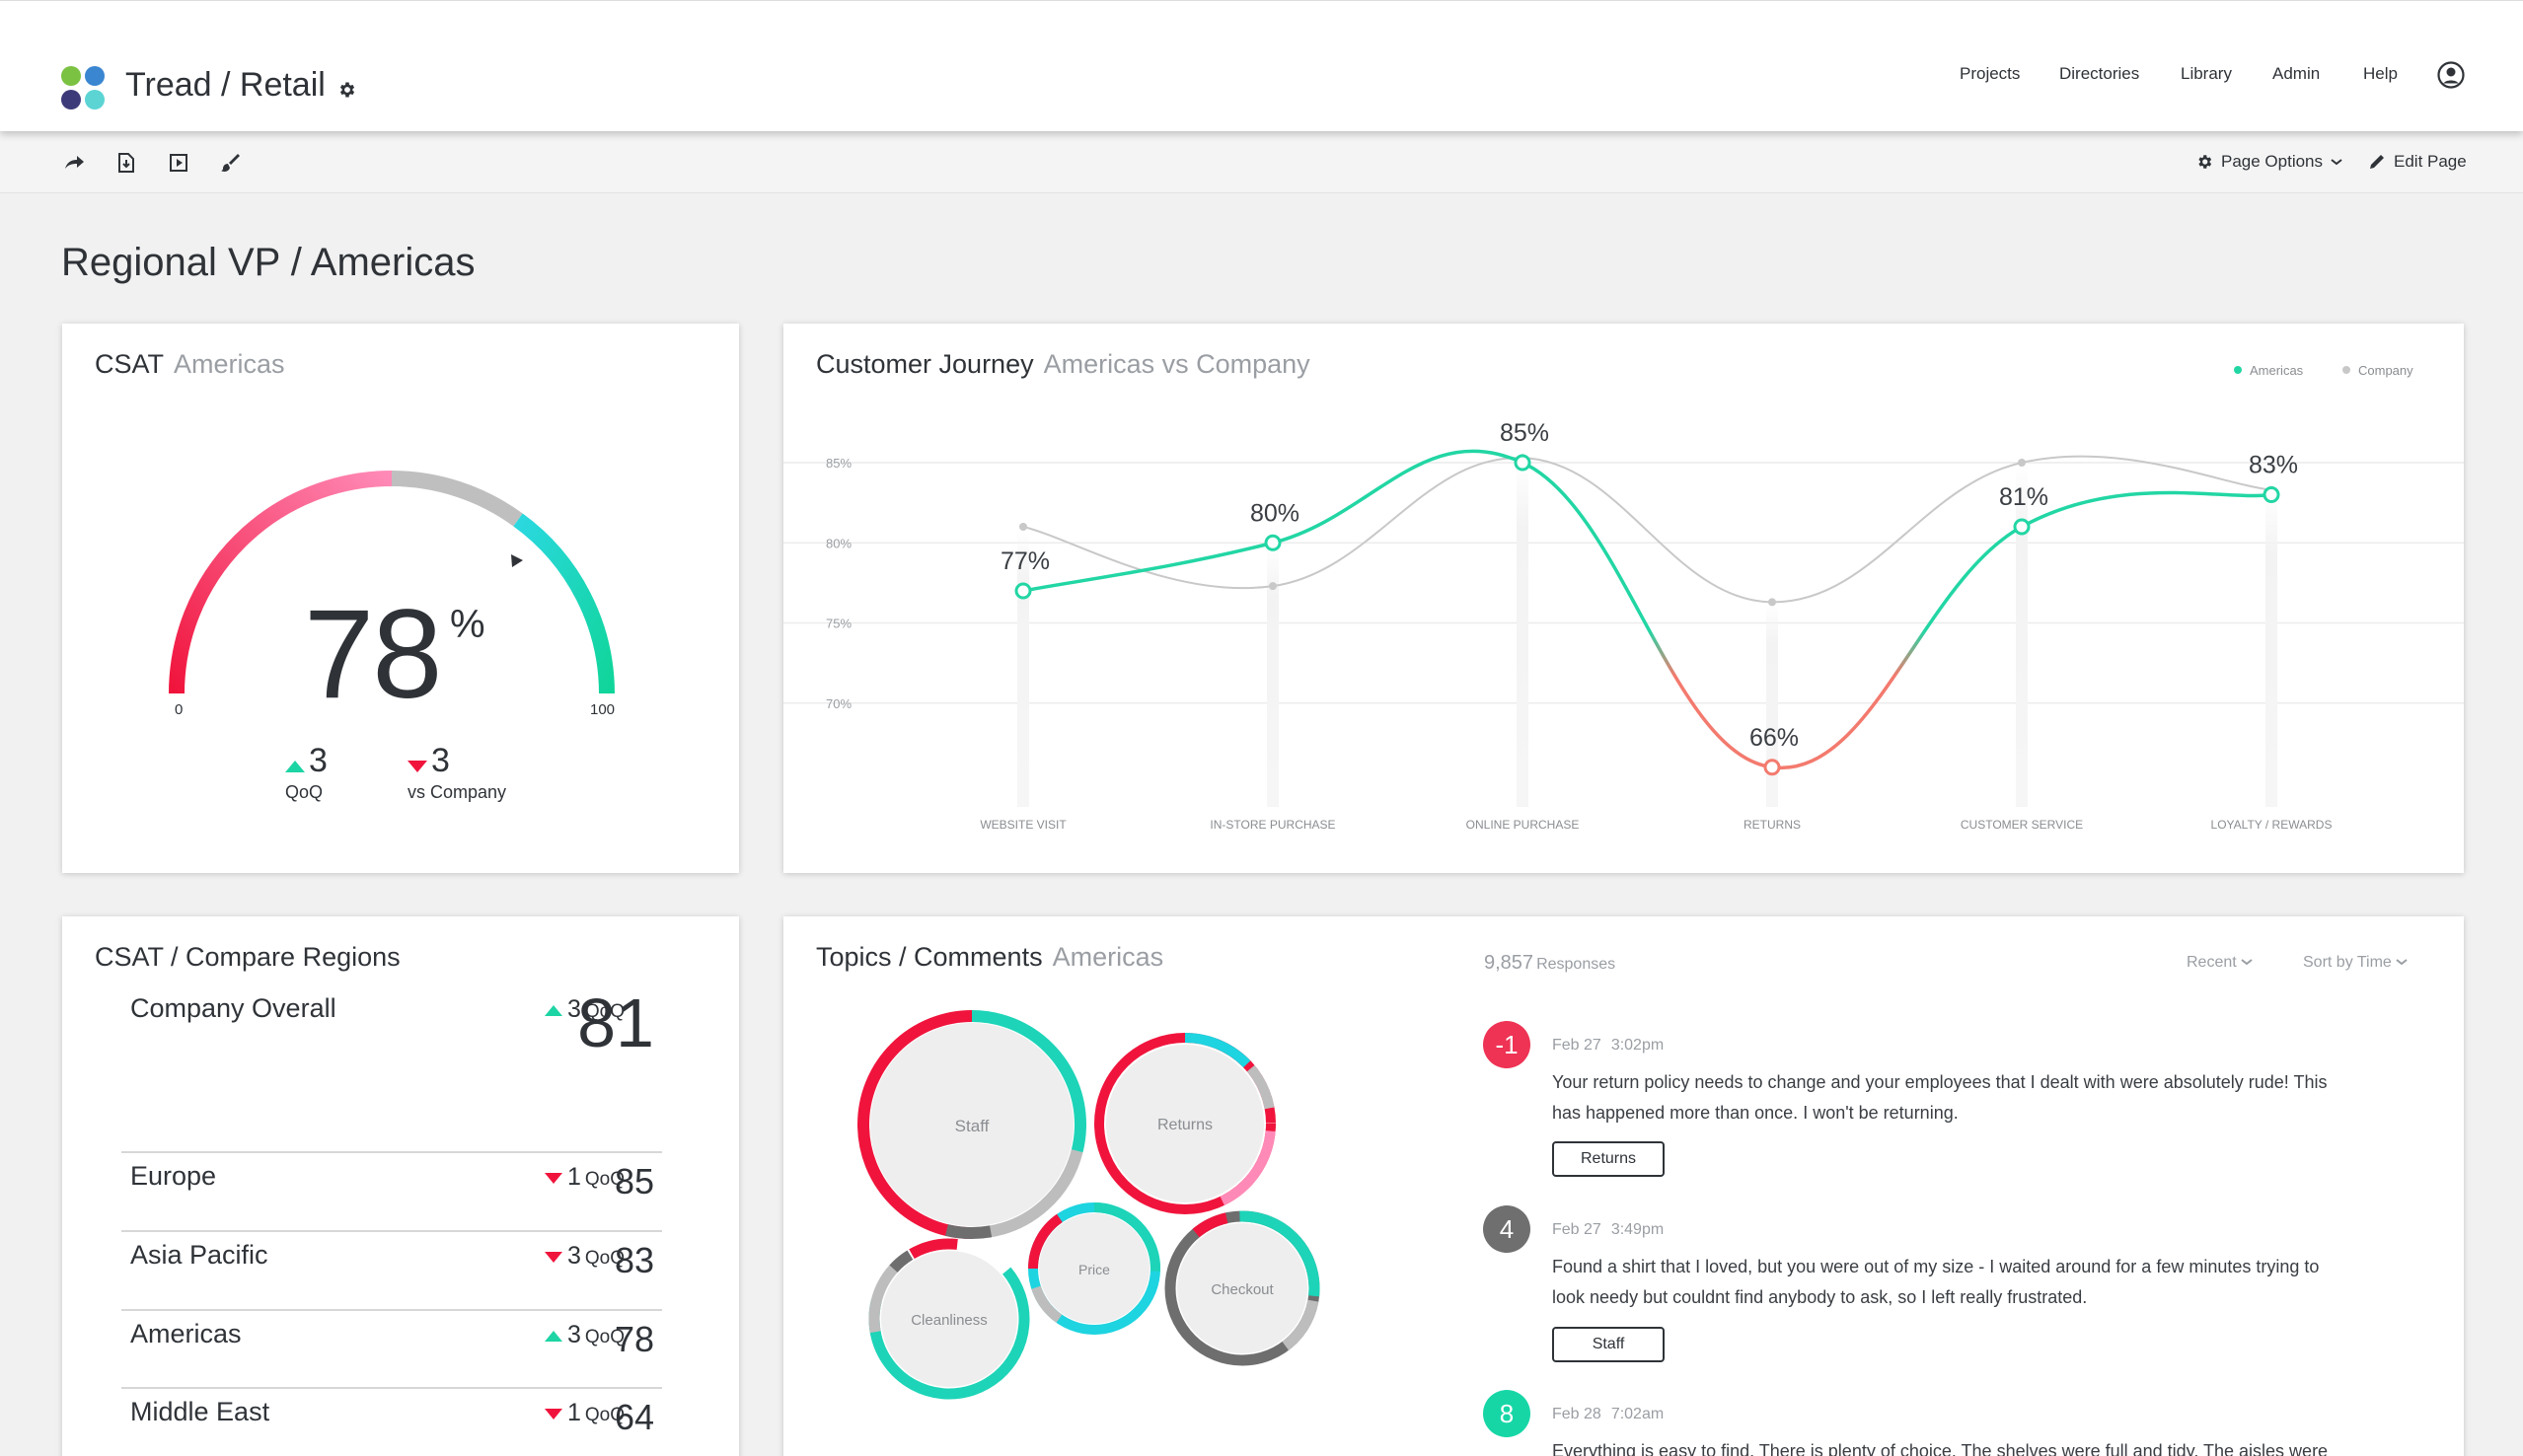  Describe the element at coordinates (1524, 433) in the screenshot. I see `data-label: 85%` at that location.